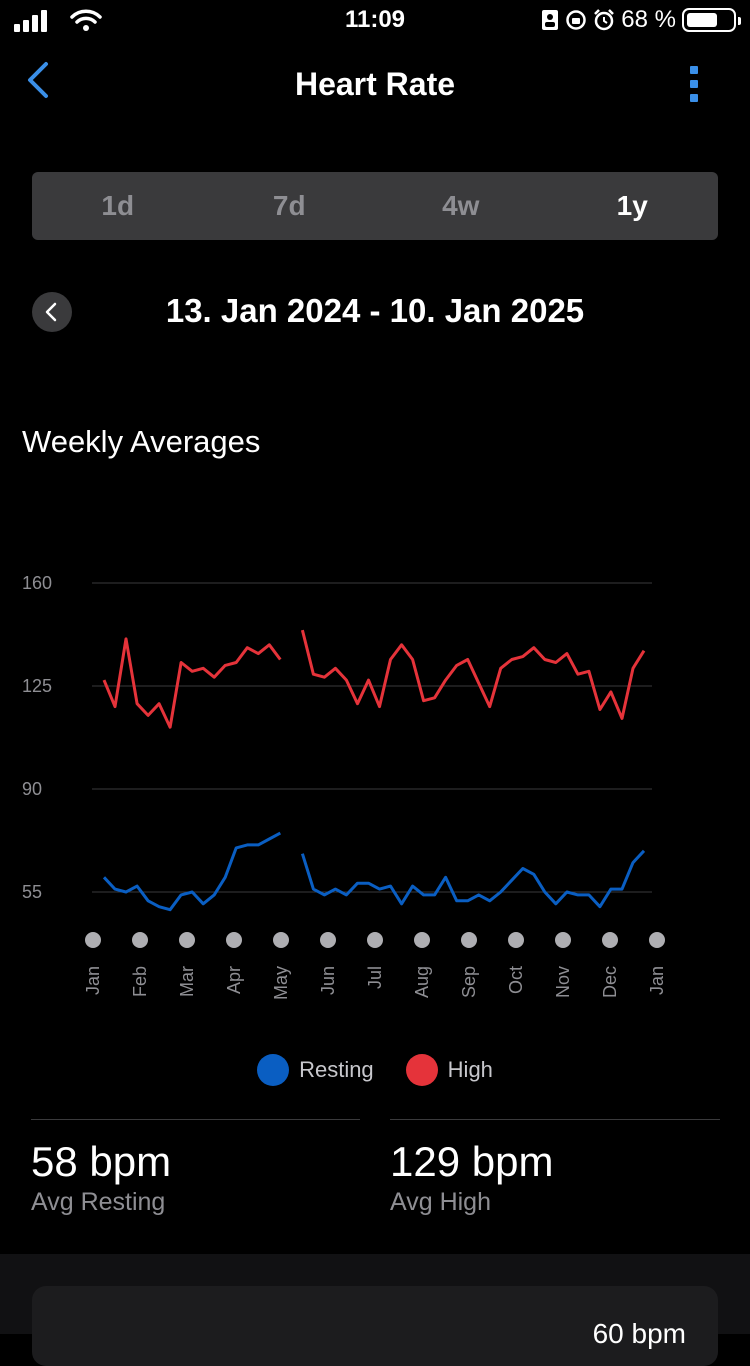 The width and height of the screenshot is (750, 1366). What do you see at coordinates (187, 981) in the screenshot?
I see `x-tick-label: Mar` at bounding box center [187, 981].